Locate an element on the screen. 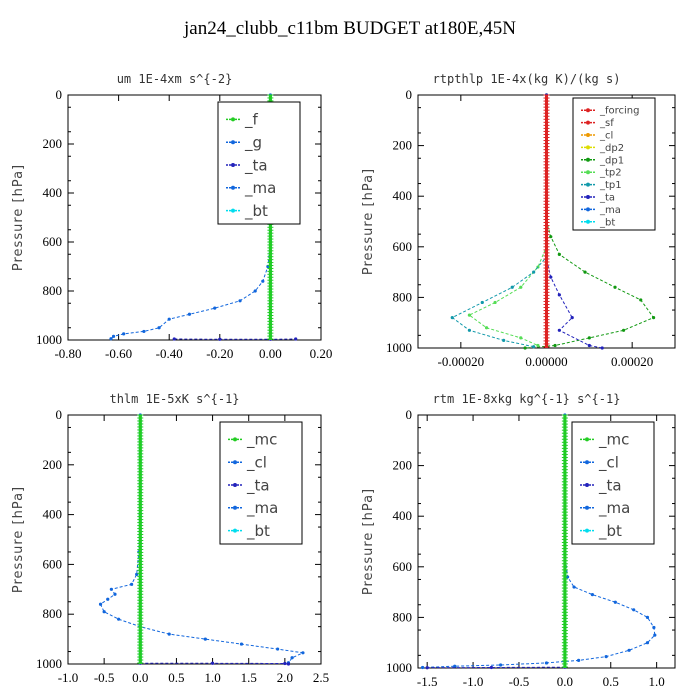 The width and height of the screenshot is (700, 700). x-tick-label: -1.5 is located at coordinates (427, 681).